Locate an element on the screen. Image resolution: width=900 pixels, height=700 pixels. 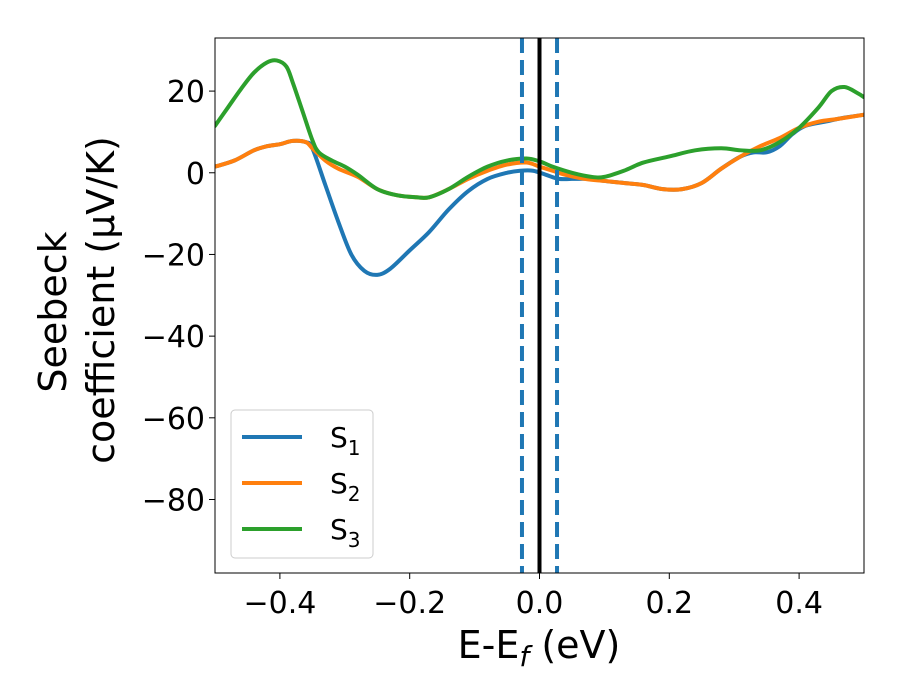
series-line-s3 is located at coordinates (539, 129).